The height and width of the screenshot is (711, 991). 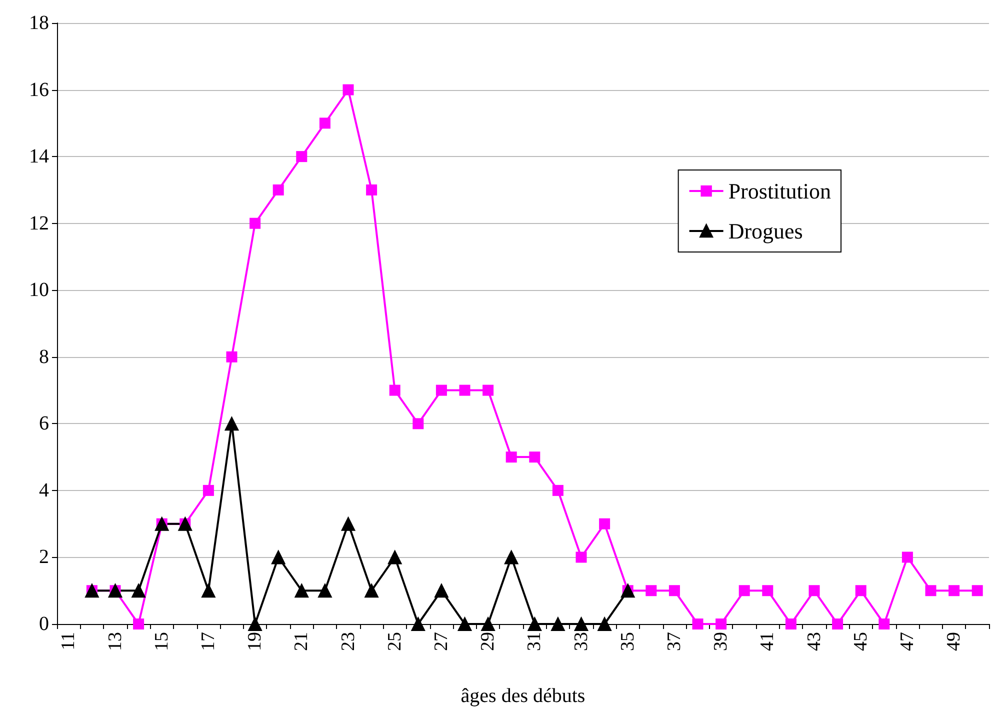 I want to click on y-tick-label: 4, so click(x=44, y=490).